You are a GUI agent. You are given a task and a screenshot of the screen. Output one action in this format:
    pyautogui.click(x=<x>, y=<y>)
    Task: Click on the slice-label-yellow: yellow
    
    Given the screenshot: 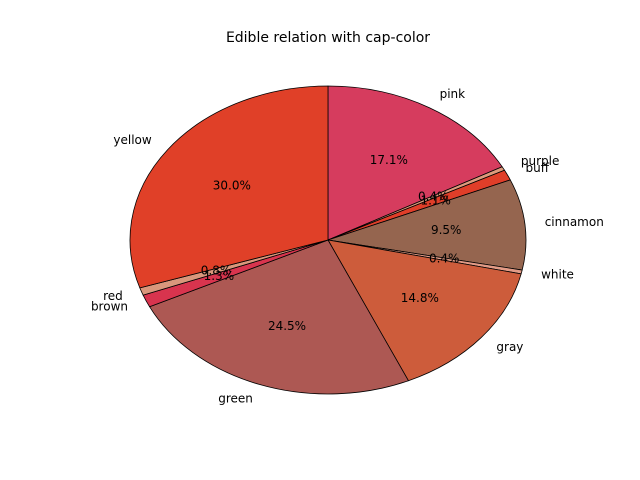 What is the action you would take?
    pyautogui.click(x=132, y=140)
    